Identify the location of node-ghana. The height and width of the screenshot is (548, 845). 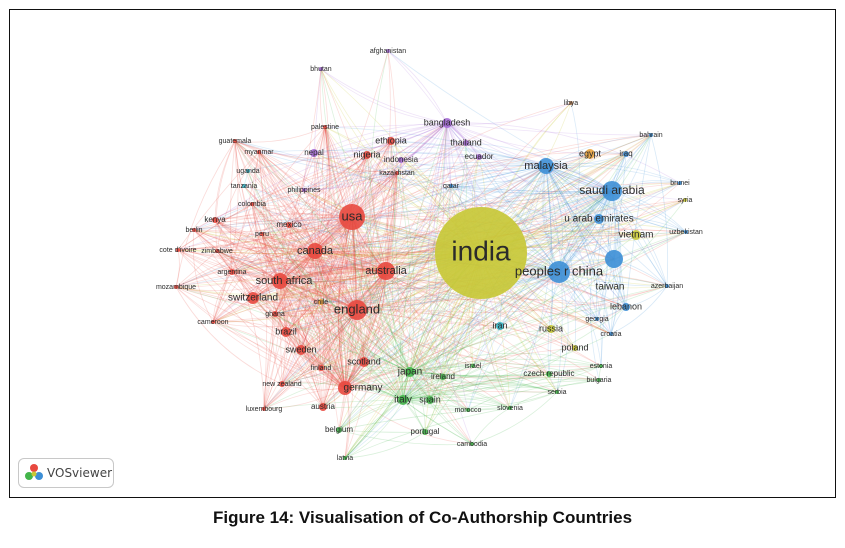
(275, 314).